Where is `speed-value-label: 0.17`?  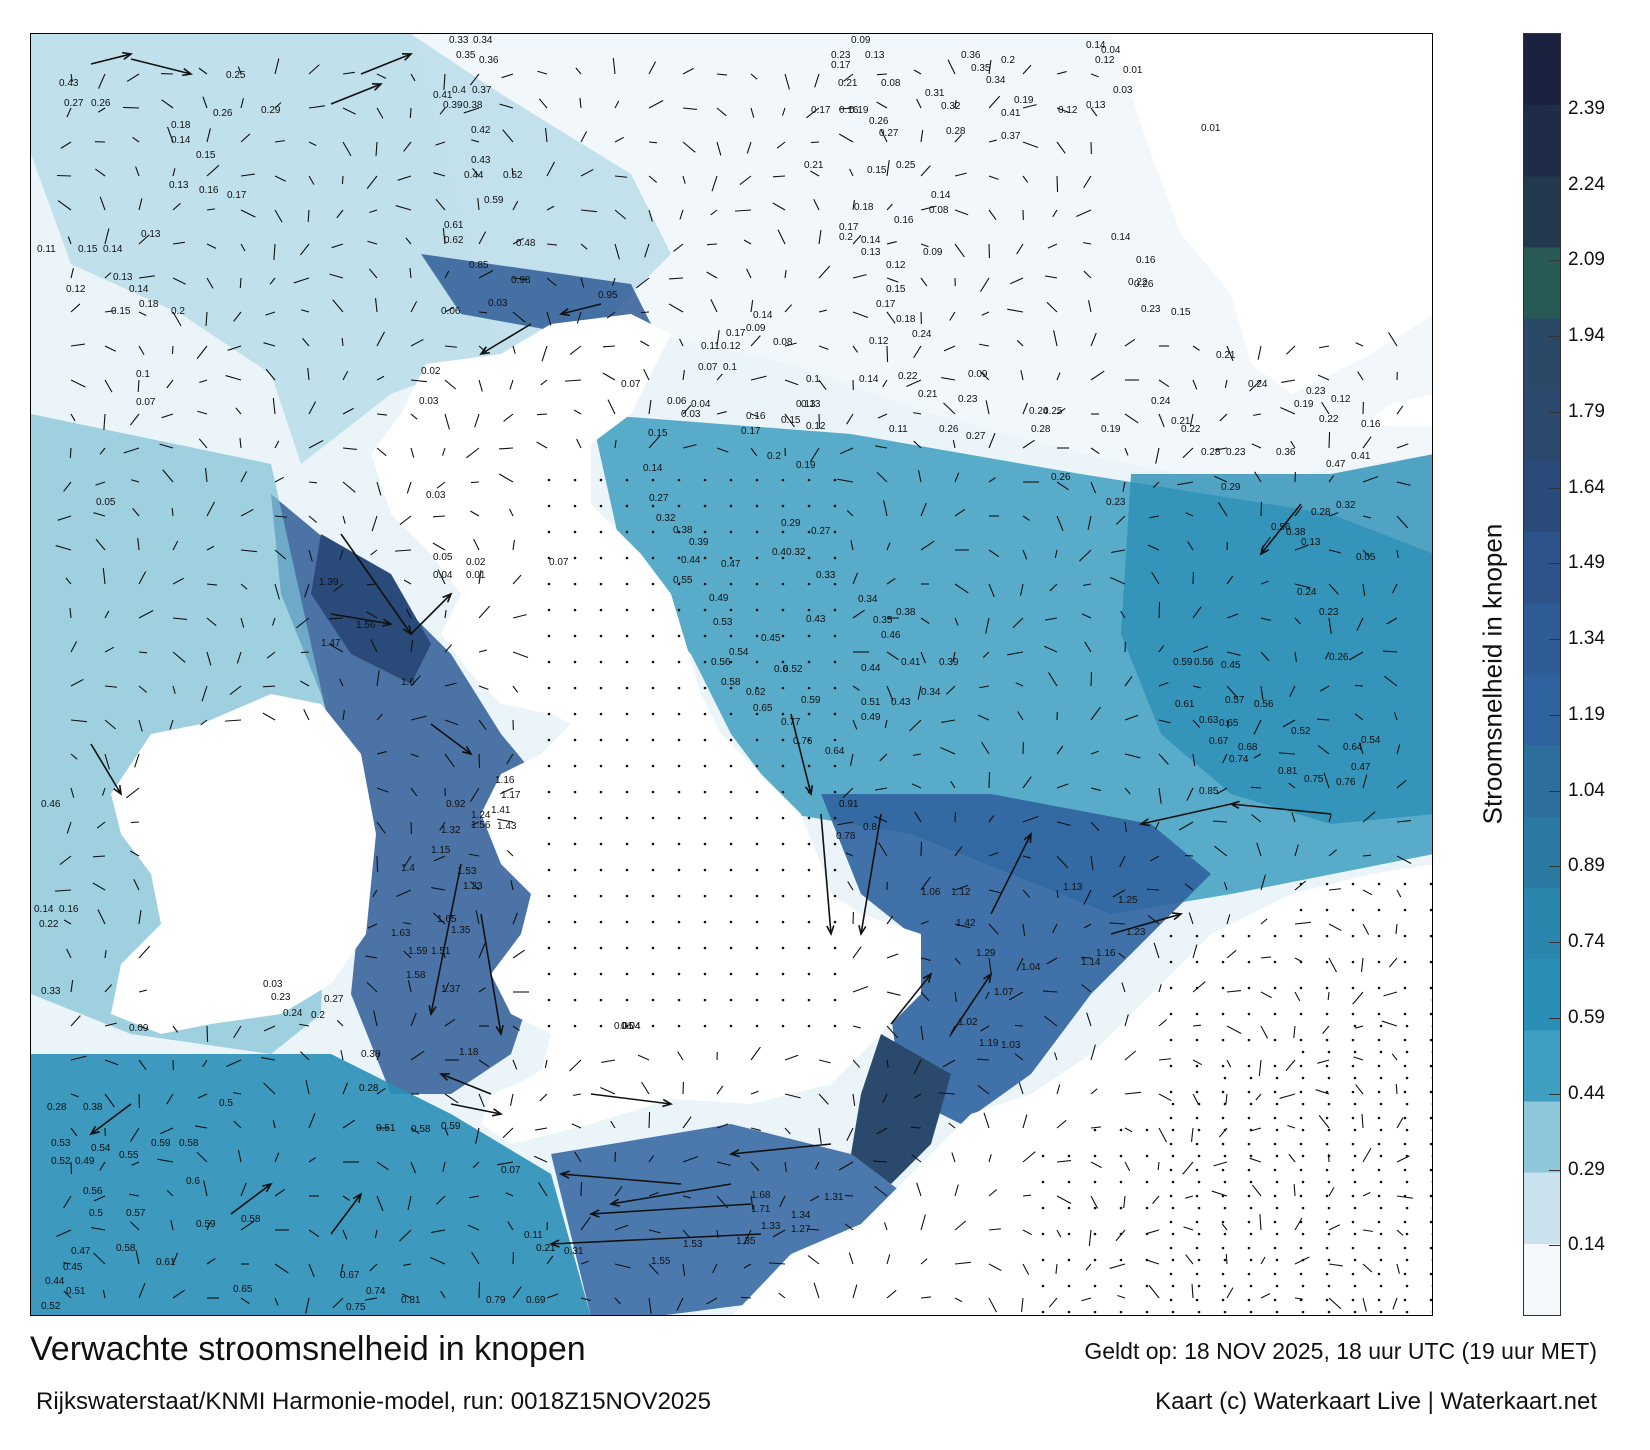
speed-value-label: 0.17 is located at coordinates (751, 431).